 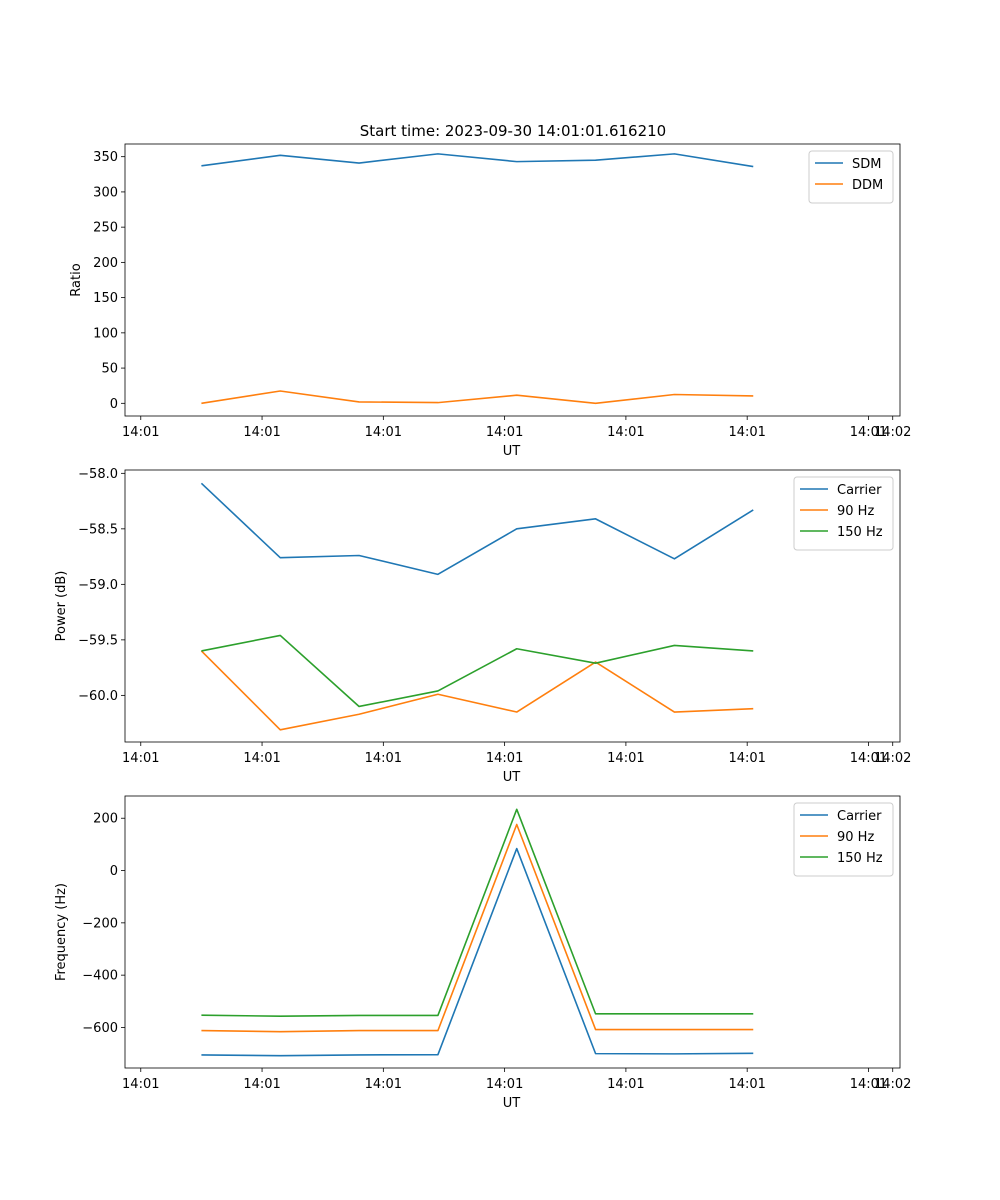 What do you see at coordinates (76, 279) in the screenshot?
I see `y-axis-label: Ratio` at bounding box center [76, 279].